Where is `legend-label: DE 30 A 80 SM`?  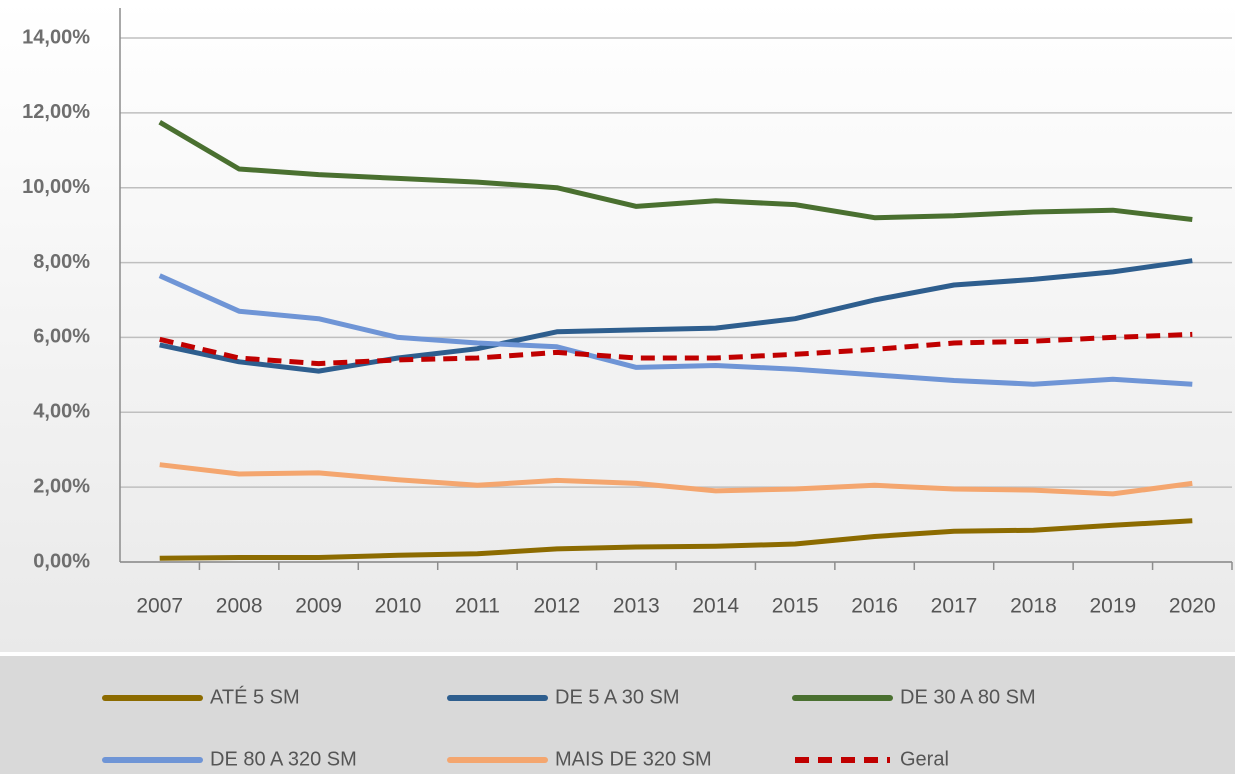 legend-label: DE 30 A 80 SM is located at coordinates (968, 697).